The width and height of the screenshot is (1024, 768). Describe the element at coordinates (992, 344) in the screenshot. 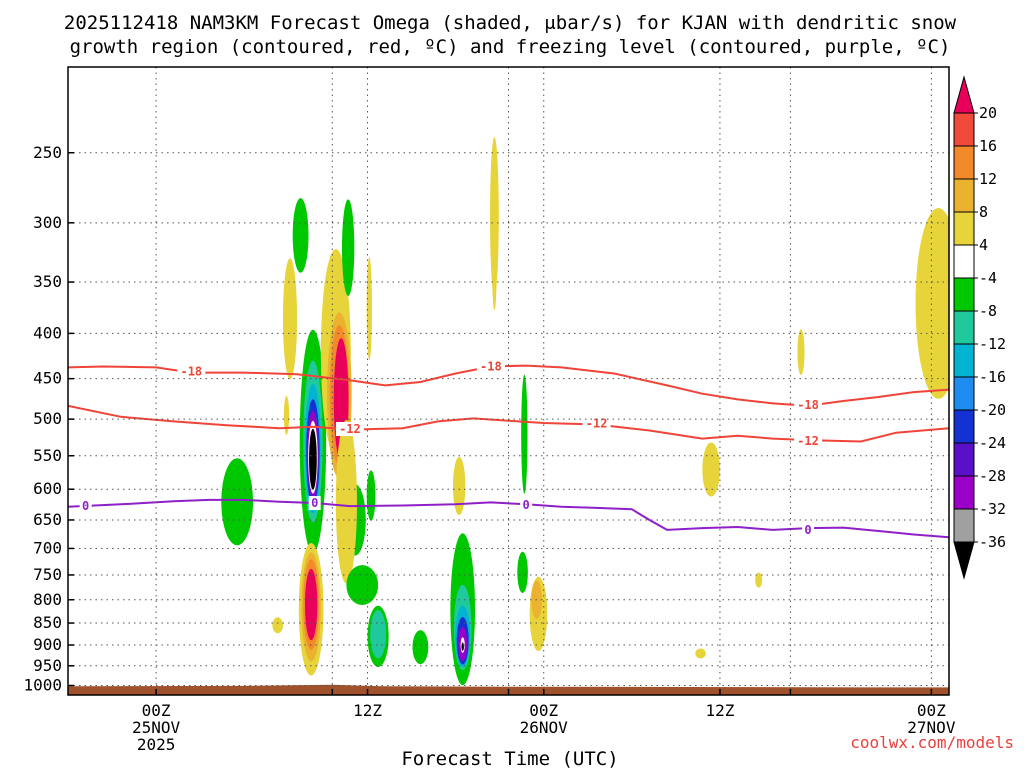

I see `colorbar-label--12: -12` at that location.